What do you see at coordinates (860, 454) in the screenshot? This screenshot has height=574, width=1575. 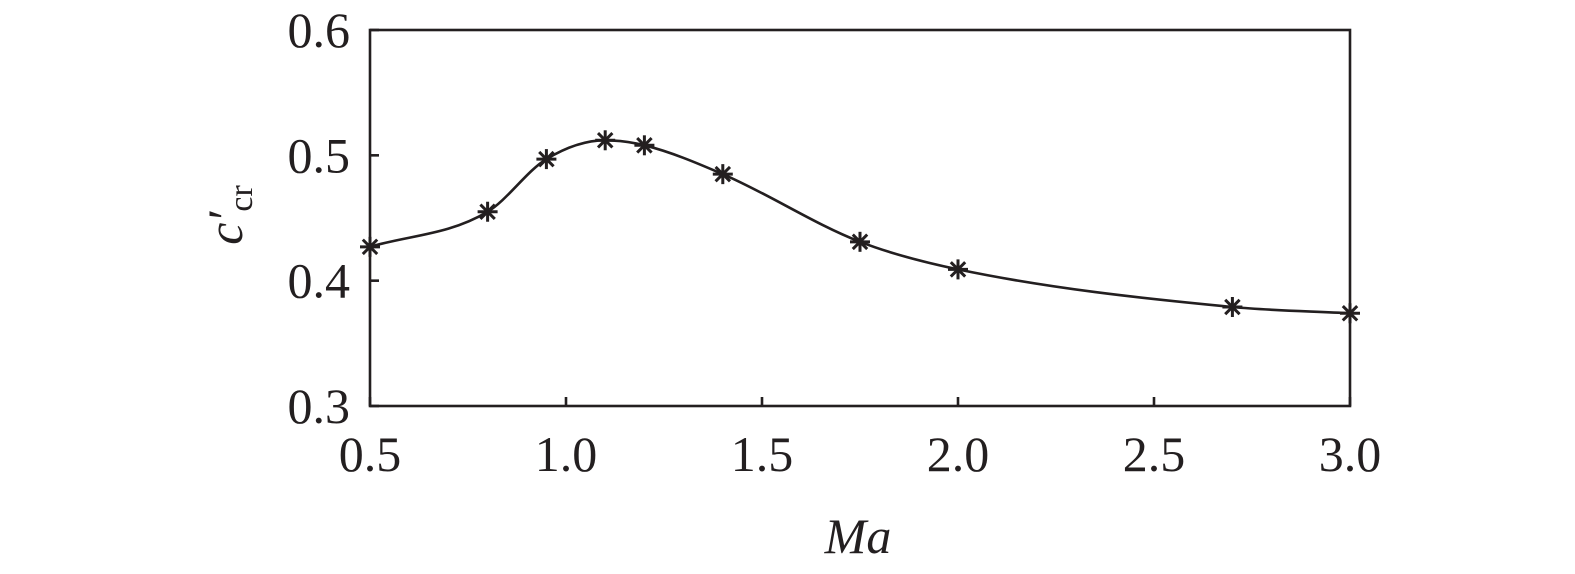 I see `x-axis-tick-labels: 0.5 1.0 1.5 2.0 2.5 3.0` at bounding box center [860, 454].